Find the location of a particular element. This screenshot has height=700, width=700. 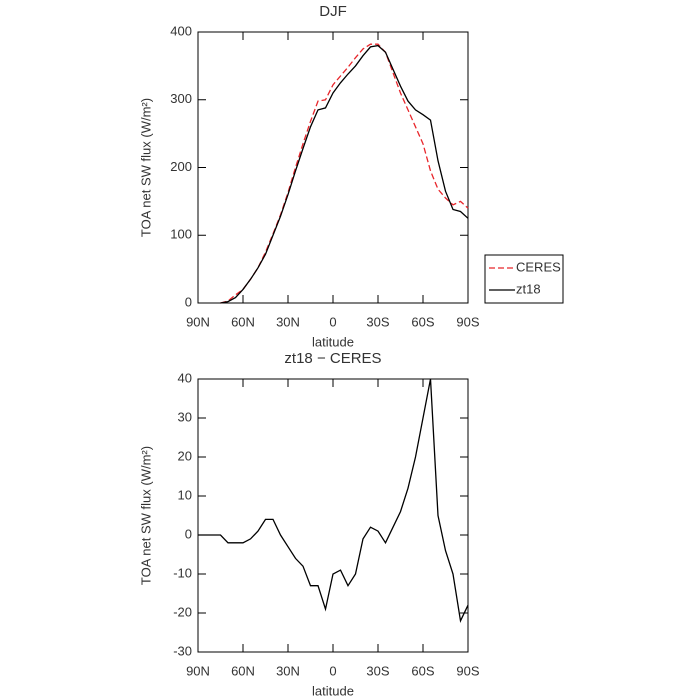

y-tick-label: 400 is located at coordinates (181, 30).